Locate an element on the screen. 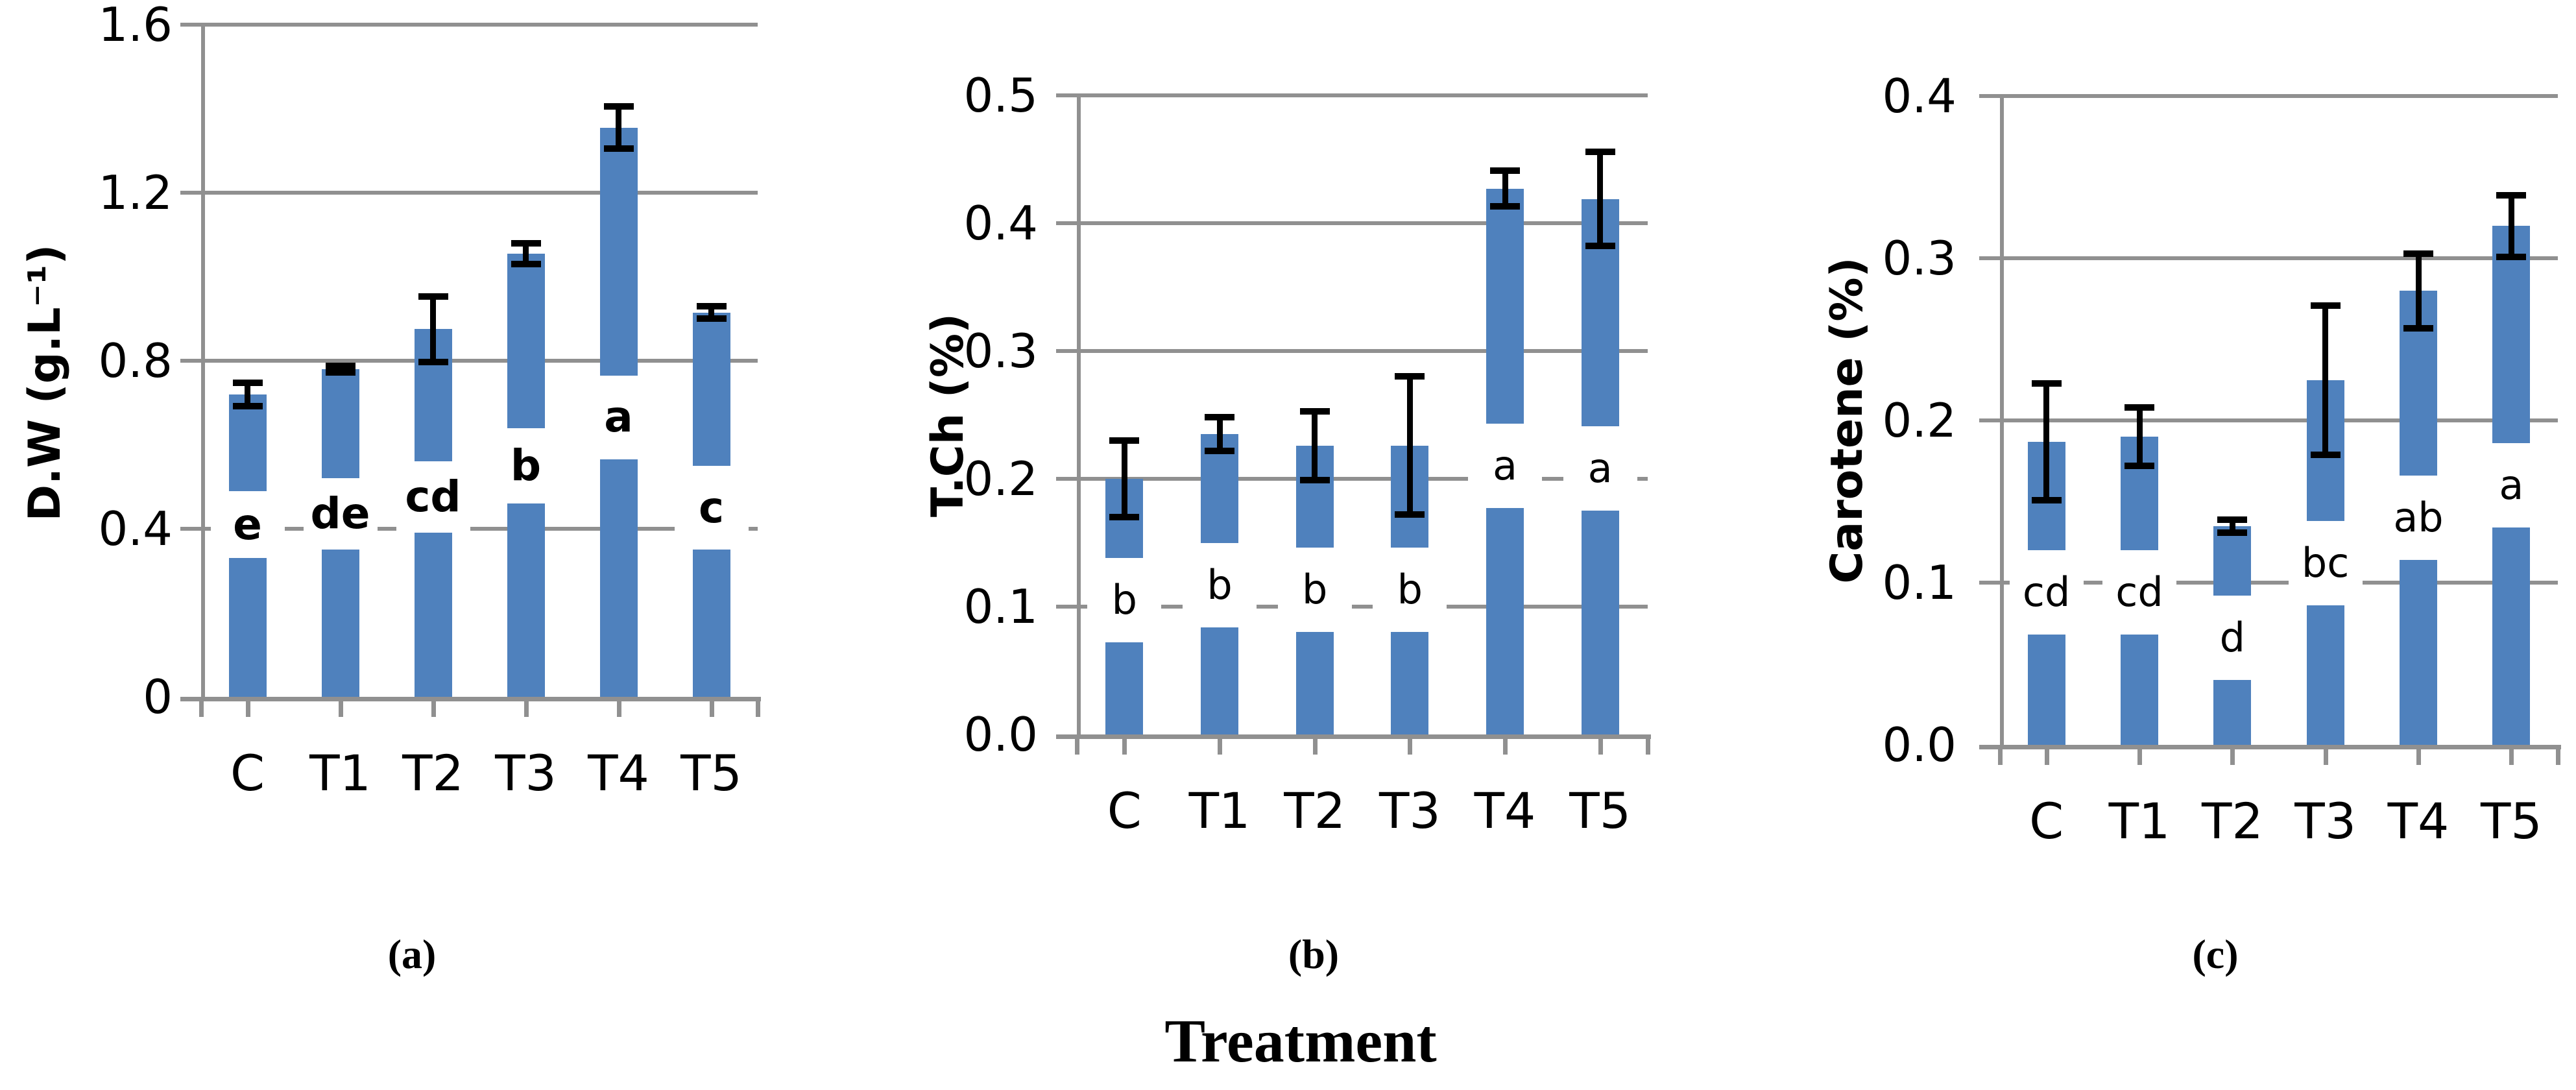 The image size is (2576, 1090). caption-a: (a) is located at coordinates (412, 954).